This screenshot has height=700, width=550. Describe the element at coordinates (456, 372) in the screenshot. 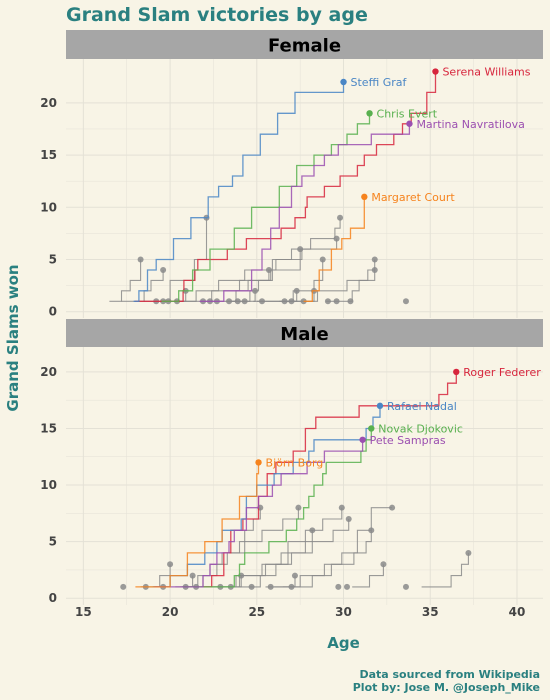

I see `series-point-roger-federer` at that location.